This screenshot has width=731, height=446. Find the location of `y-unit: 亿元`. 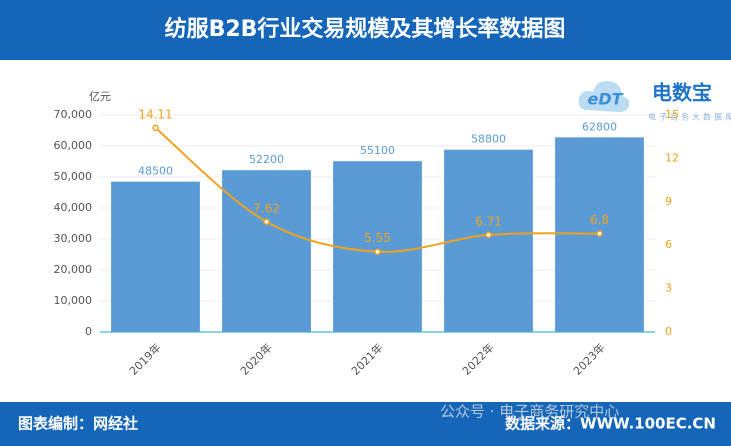

y-unit: 亿元 is located at coordinates (100, 96).